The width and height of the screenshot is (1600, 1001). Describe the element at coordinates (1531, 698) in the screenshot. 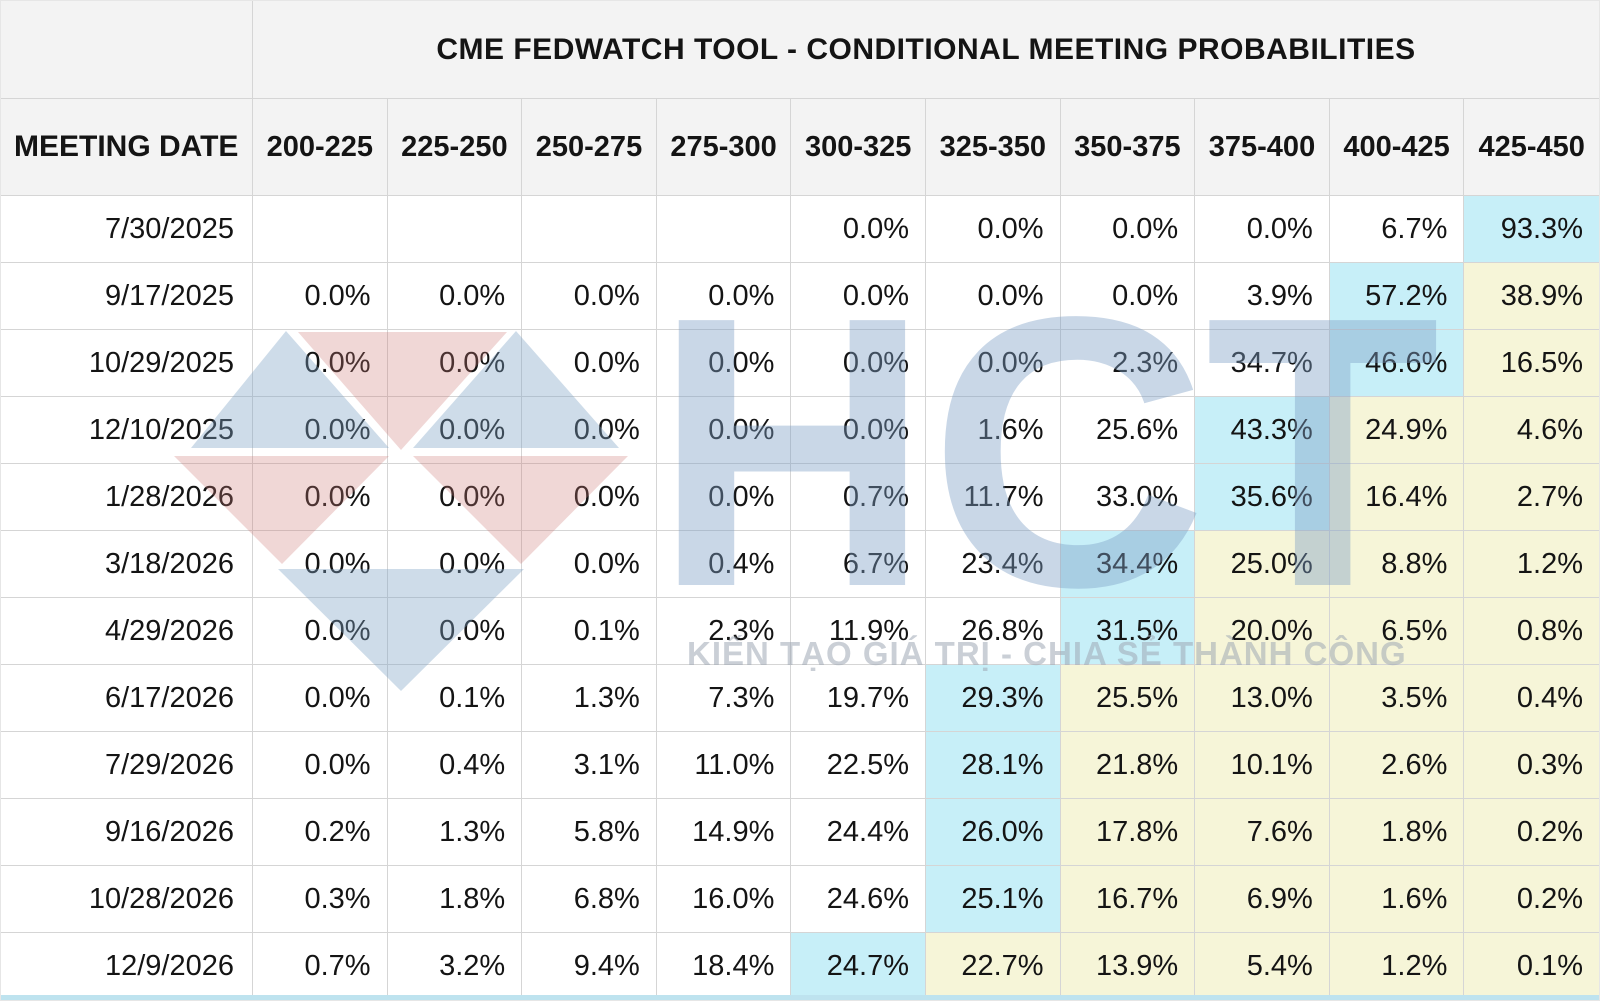

I see `probability-cell: 0.4%` at that location.